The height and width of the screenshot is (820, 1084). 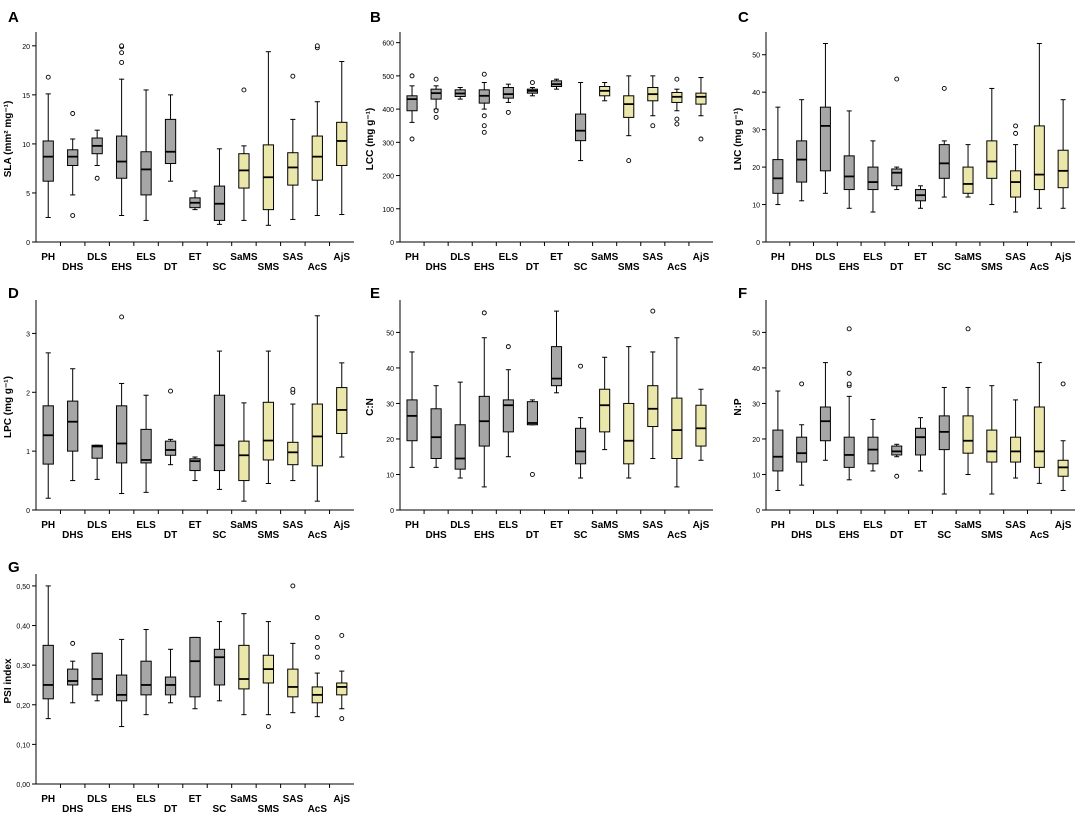 What do you see at coordinates (388, 177) in the screenshot?
I see `y-tick-label: 200` at bounding box center [388, 177].